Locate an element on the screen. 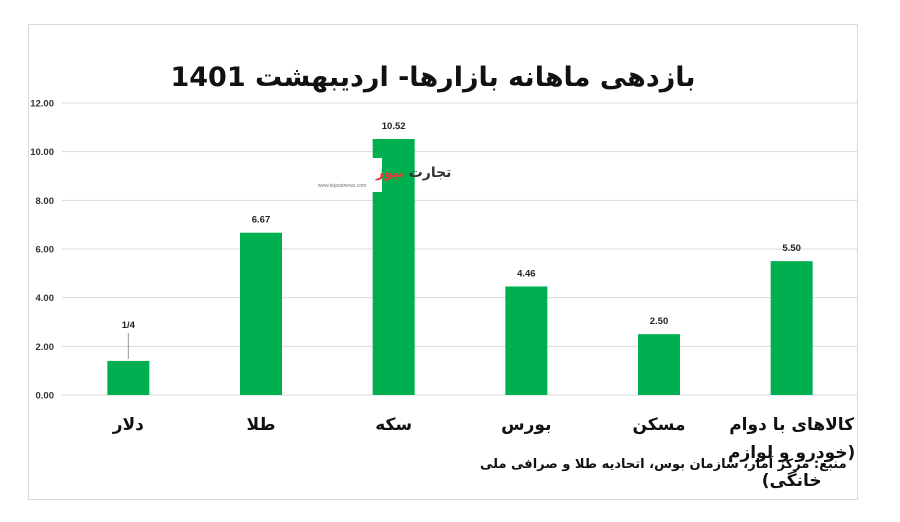 Image resolution: width=900 pixels, height=522 pixels. logo-site: www.tejaratnews.com is located at coordinates (342, 186).